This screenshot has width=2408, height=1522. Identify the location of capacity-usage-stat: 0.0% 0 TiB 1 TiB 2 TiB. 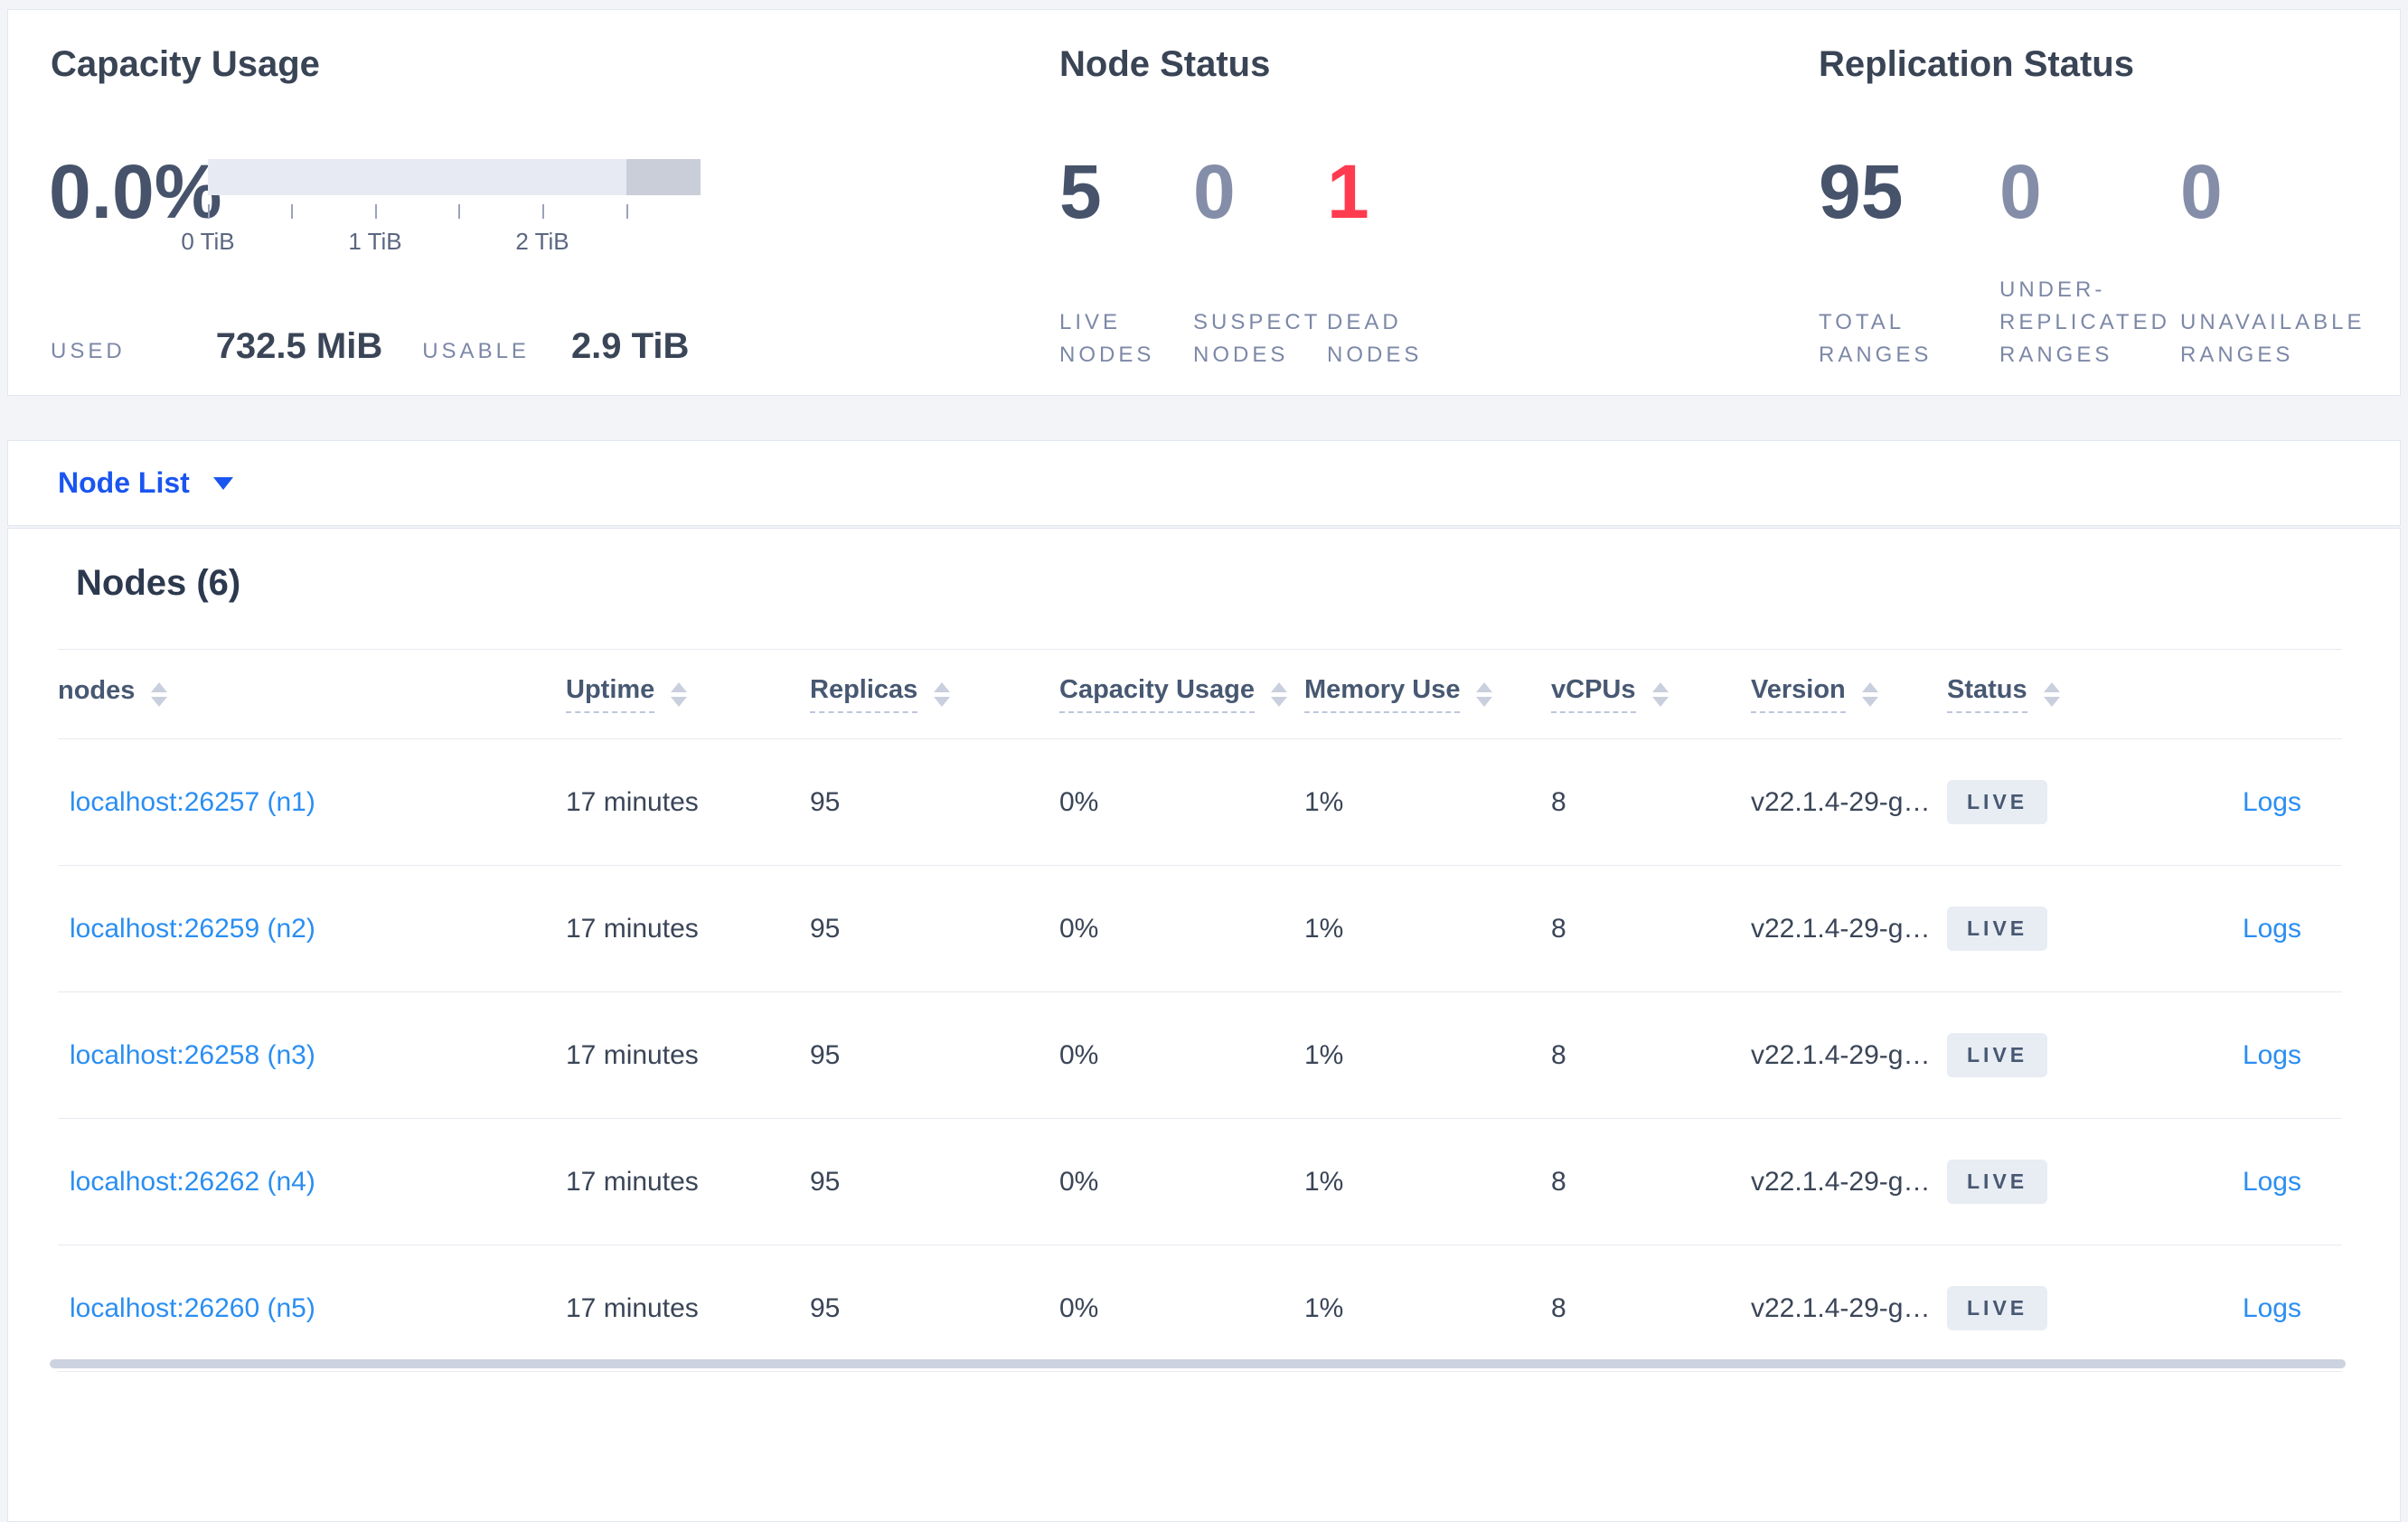
(375, 260).